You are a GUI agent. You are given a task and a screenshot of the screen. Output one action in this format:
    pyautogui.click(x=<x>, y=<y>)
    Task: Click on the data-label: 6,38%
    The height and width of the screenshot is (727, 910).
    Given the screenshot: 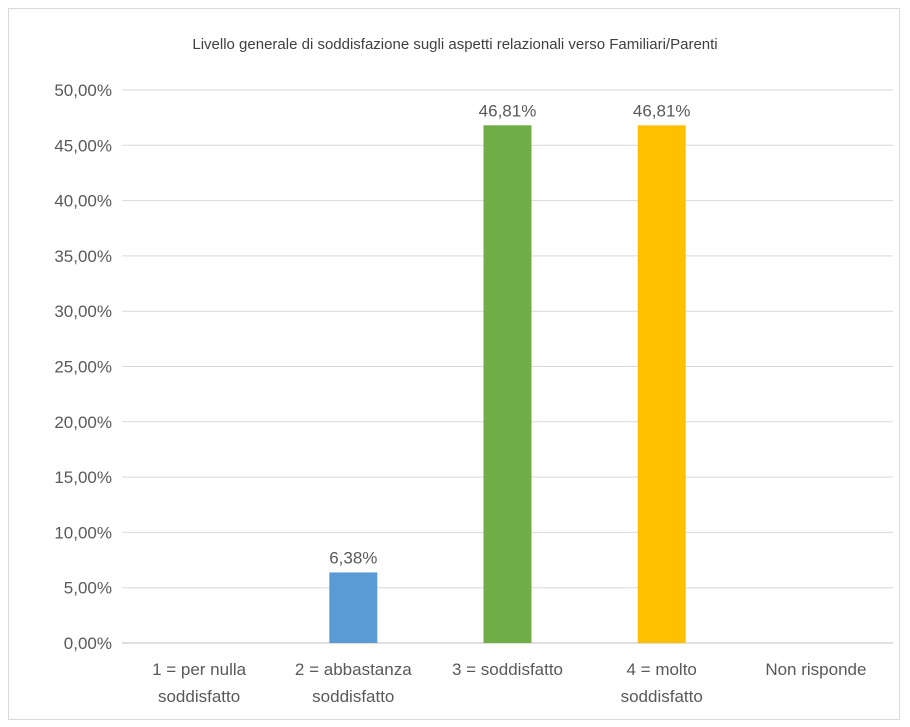 What is the action you would take?
    pyautogui.click(x=353, y=557)
    